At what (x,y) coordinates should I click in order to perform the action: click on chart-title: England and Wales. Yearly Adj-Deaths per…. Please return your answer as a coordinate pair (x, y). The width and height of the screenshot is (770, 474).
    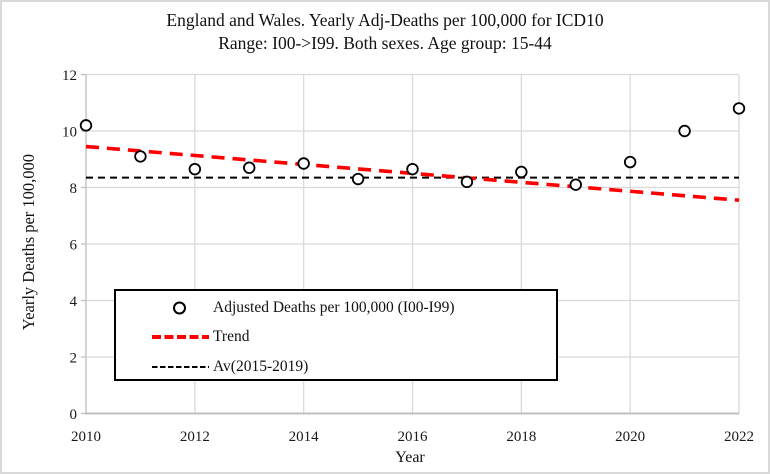
    Looking at the image, I should click on (385, 32).